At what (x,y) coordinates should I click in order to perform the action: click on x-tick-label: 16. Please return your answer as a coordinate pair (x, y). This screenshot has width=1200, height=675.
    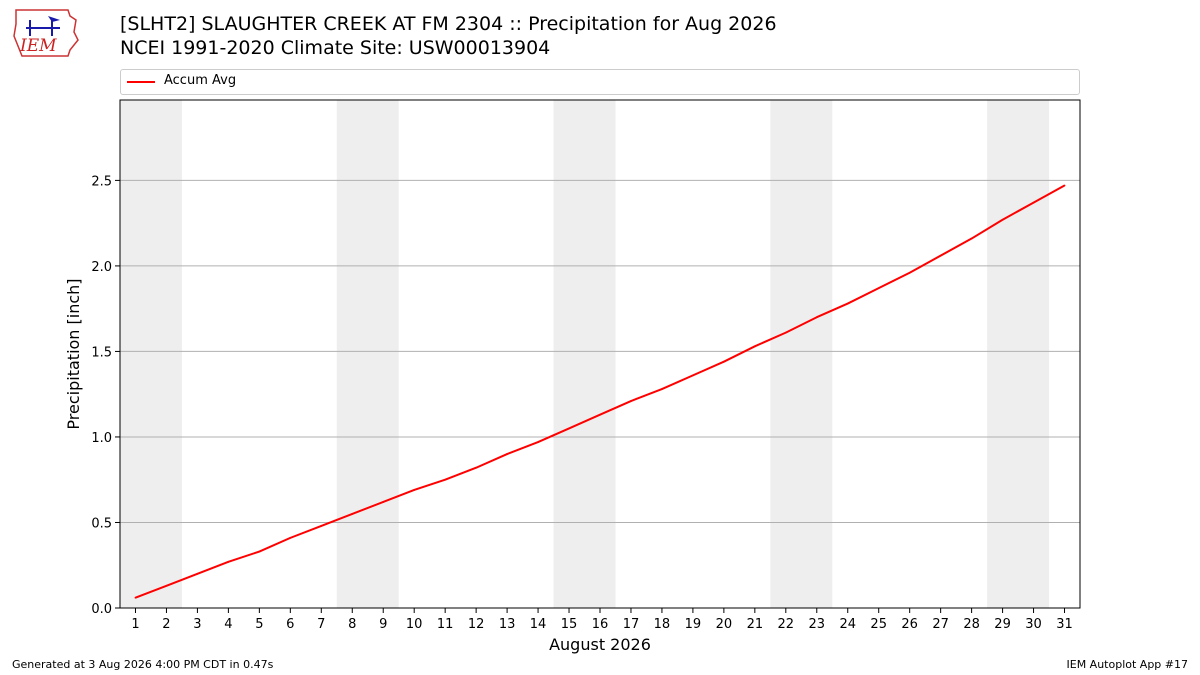
    Looking at the image, I should click on (600, 624).